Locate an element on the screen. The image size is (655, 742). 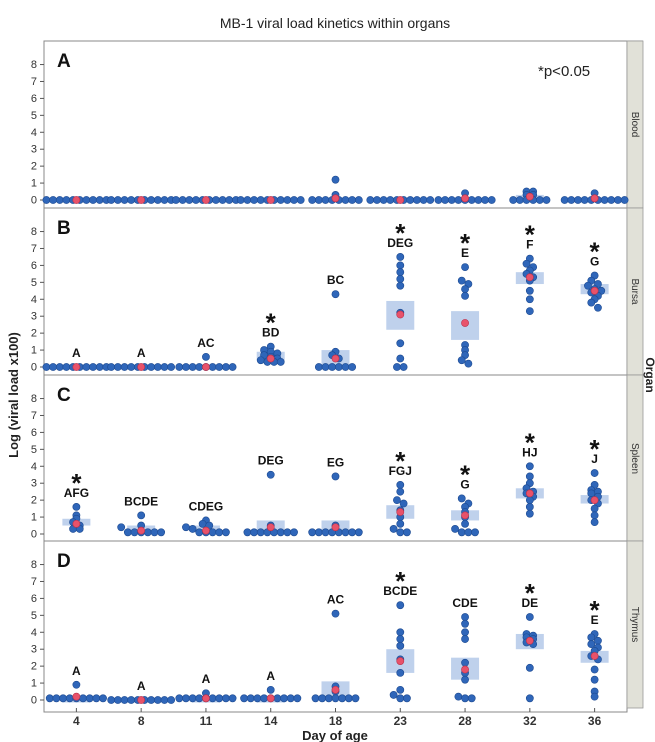
right-axis-label: Organ is located at coordinates (649, 374).